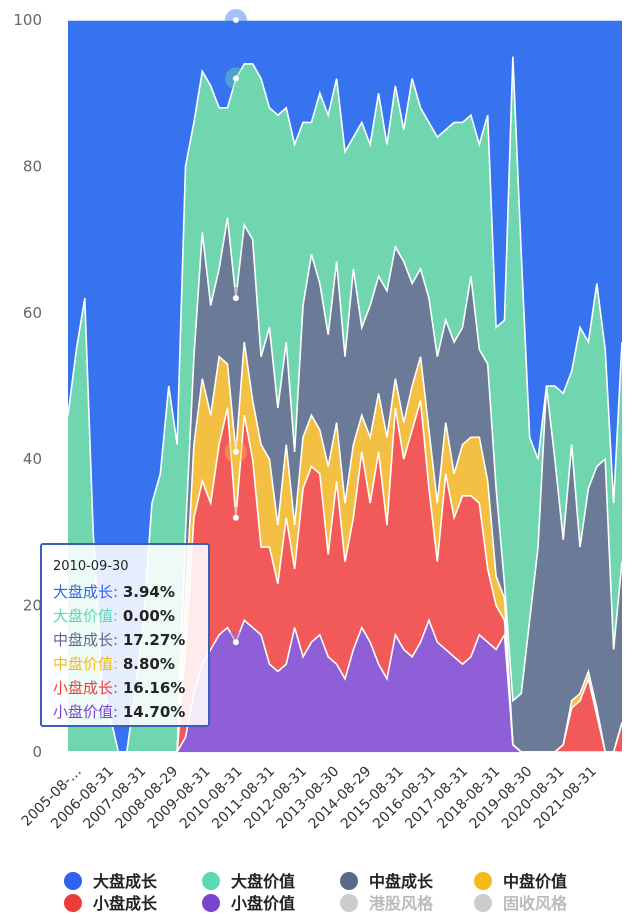 This screenshot has height=915, width=640. I want to click on tooltip-date: 2010-09-30, so click(91, 566).